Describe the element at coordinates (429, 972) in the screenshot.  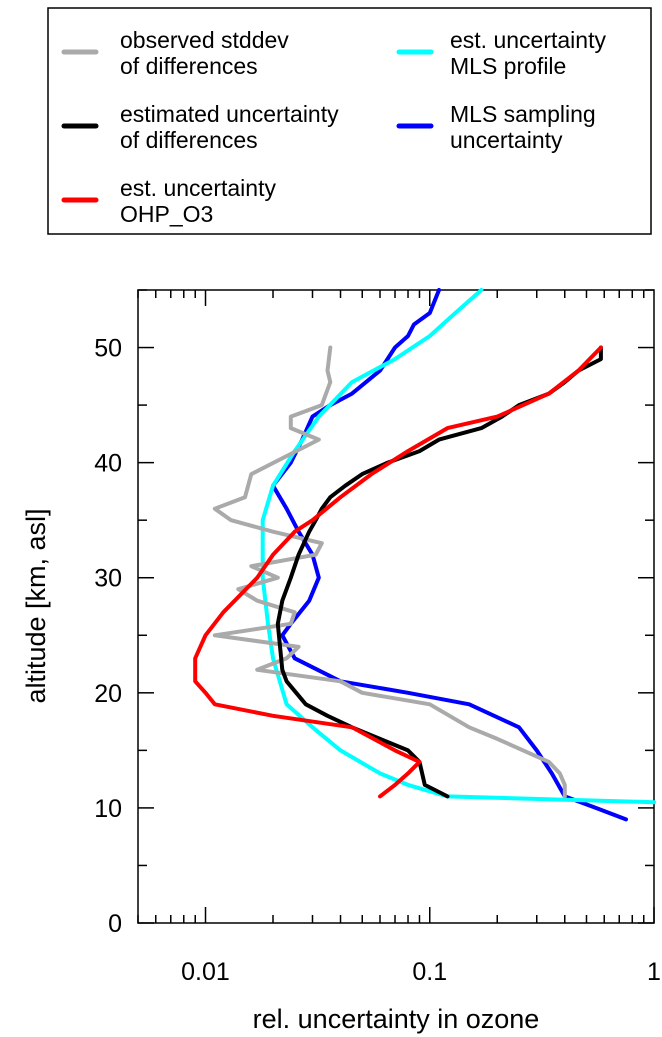
I see `x-tick-label: 0.1` at that location.